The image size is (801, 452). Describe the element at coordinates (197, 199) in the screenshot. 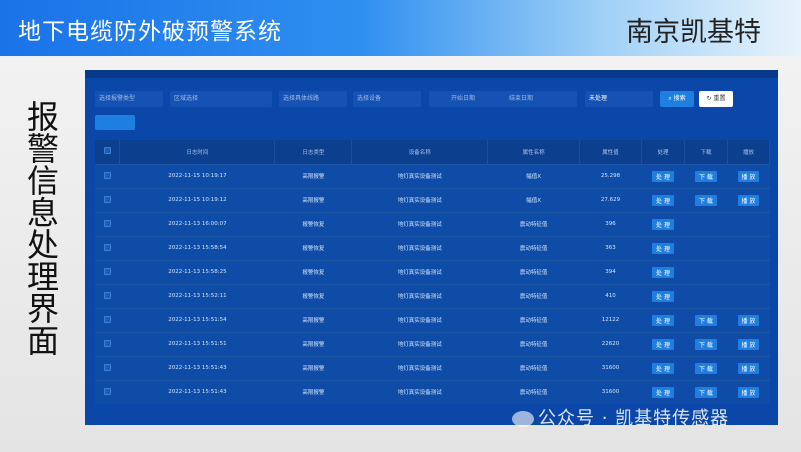

I see `log-time: 2022-11-15 10:19:12` at that location.